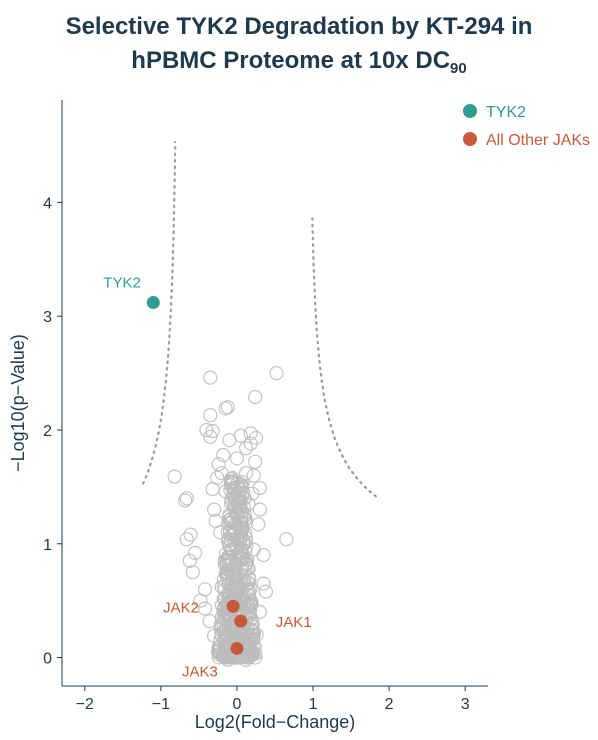 The image size is (598, 740). Describe the element at coordinates (47, 203) in the screenshot. I see `y-tick-label: 4` at that location.